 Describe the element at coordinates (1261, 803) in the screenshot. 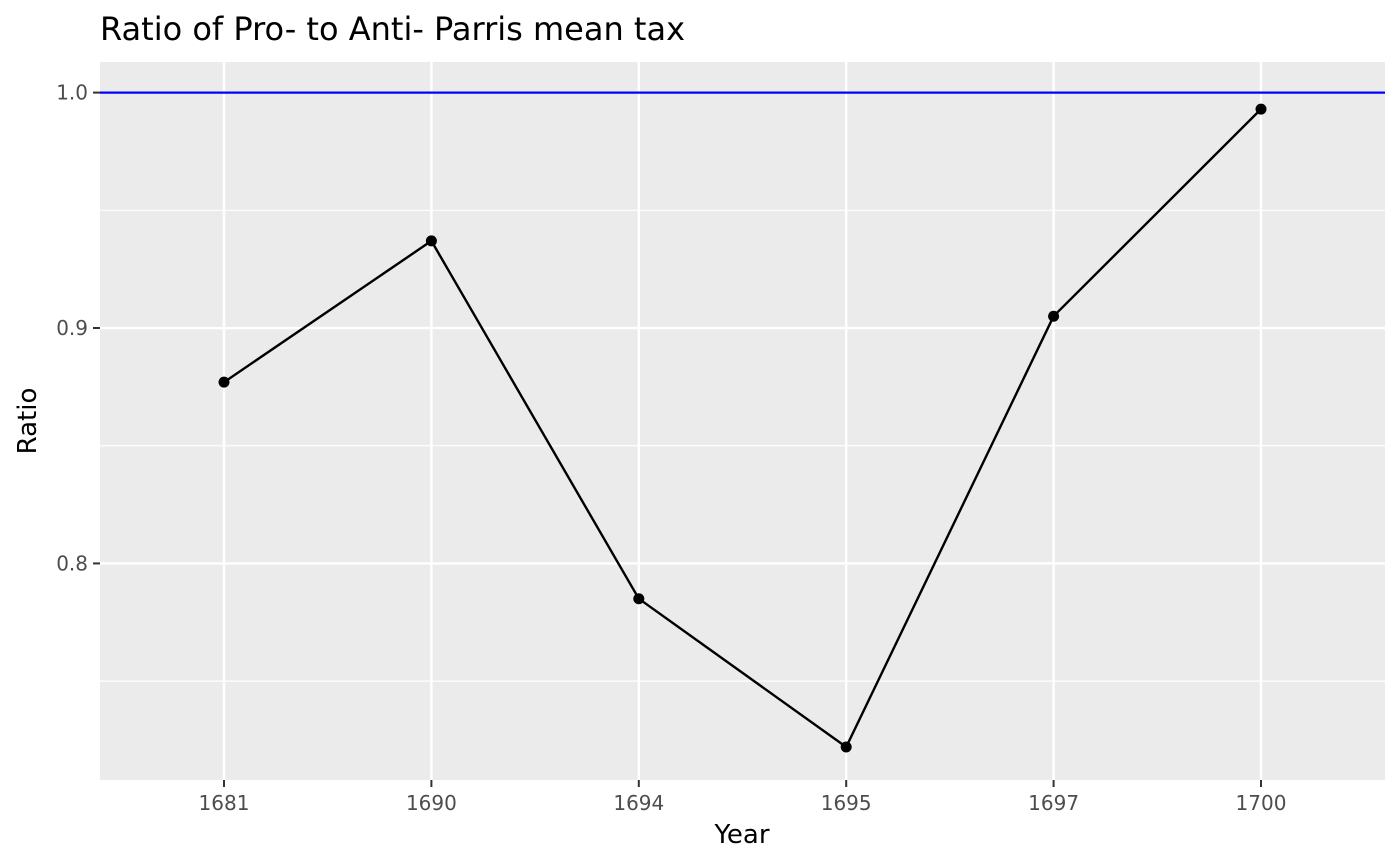

I see `x-tick-label: 1700` at that location.